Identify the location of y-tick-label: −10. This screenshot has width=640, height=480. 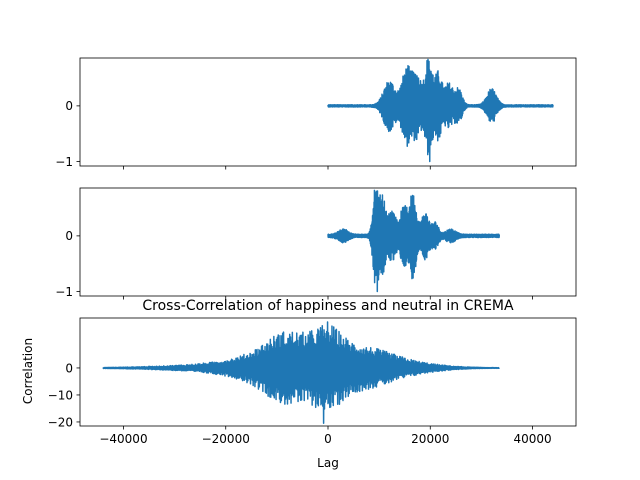
(60, 395).